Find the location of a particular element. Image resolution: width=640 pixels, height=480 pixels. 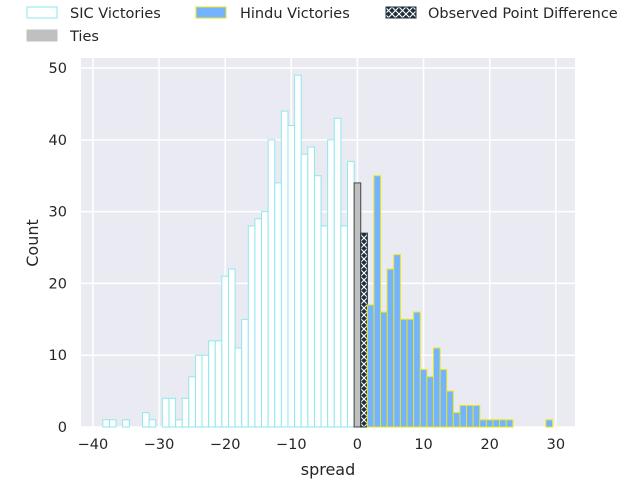

legend-patch-hindu is located at coordinates (211, 12).